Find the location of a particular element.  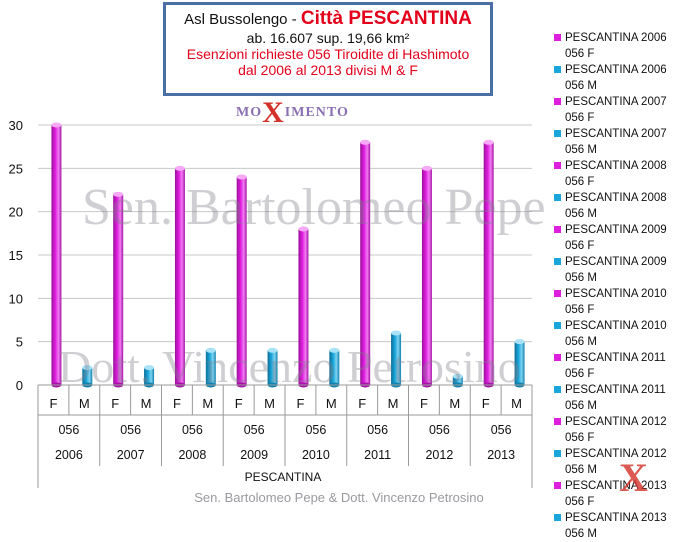

title-line-2: ab. 16.607 sup. 19,66 km² is located at coordinates (328, 37).